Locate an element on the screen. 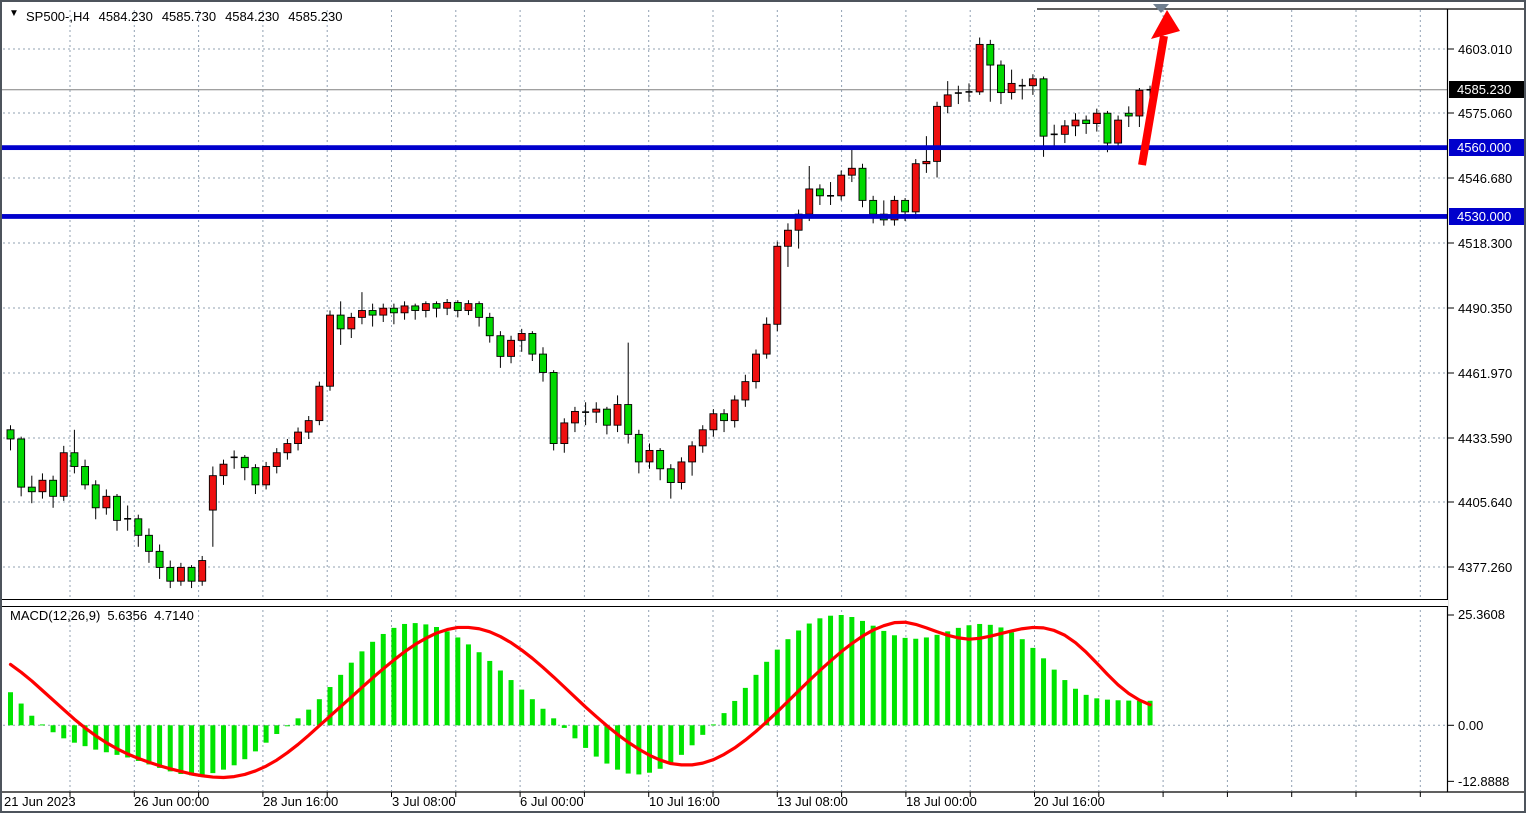 This screenshot has width=1526, height=813. trend-arrow-shaft is located at coordinates (1153, 100).